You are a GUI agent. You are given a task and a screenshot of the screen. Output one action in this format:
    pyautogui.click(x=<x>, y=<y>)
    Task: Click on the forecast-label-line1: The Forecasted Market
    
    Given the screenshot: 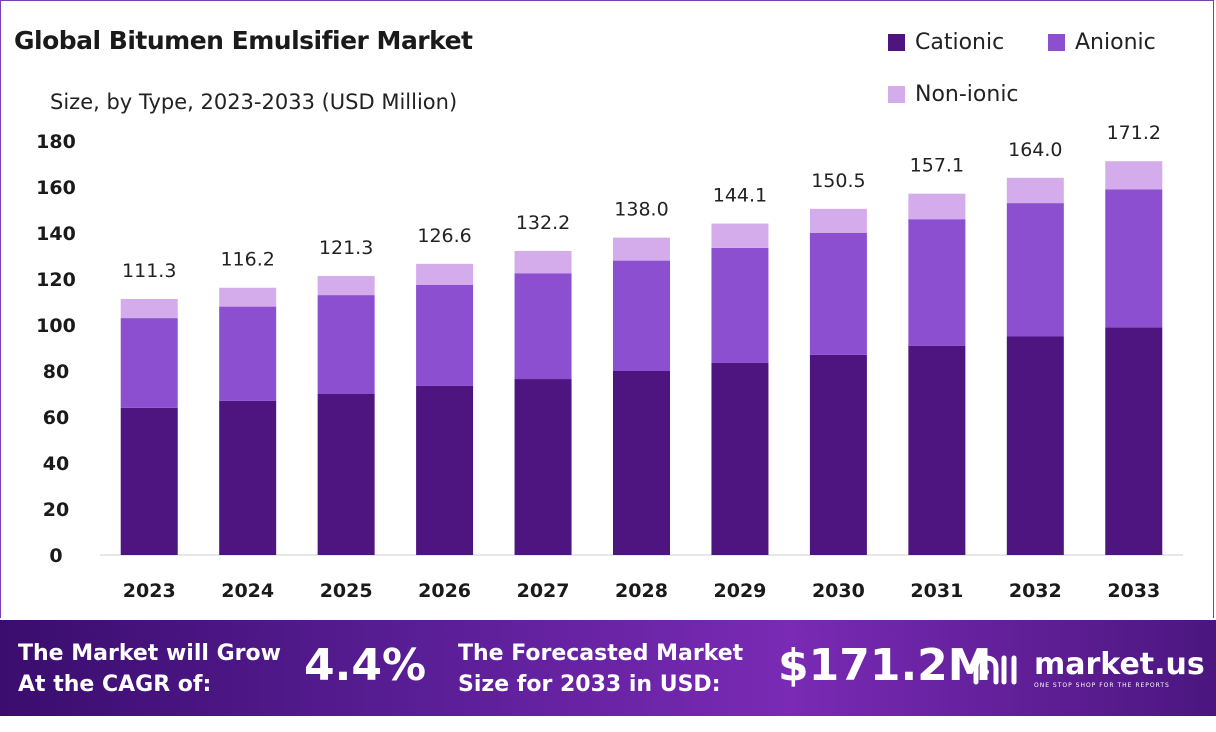 What is the action you would take?
    pyautogui.click(x=601, y=653)
    